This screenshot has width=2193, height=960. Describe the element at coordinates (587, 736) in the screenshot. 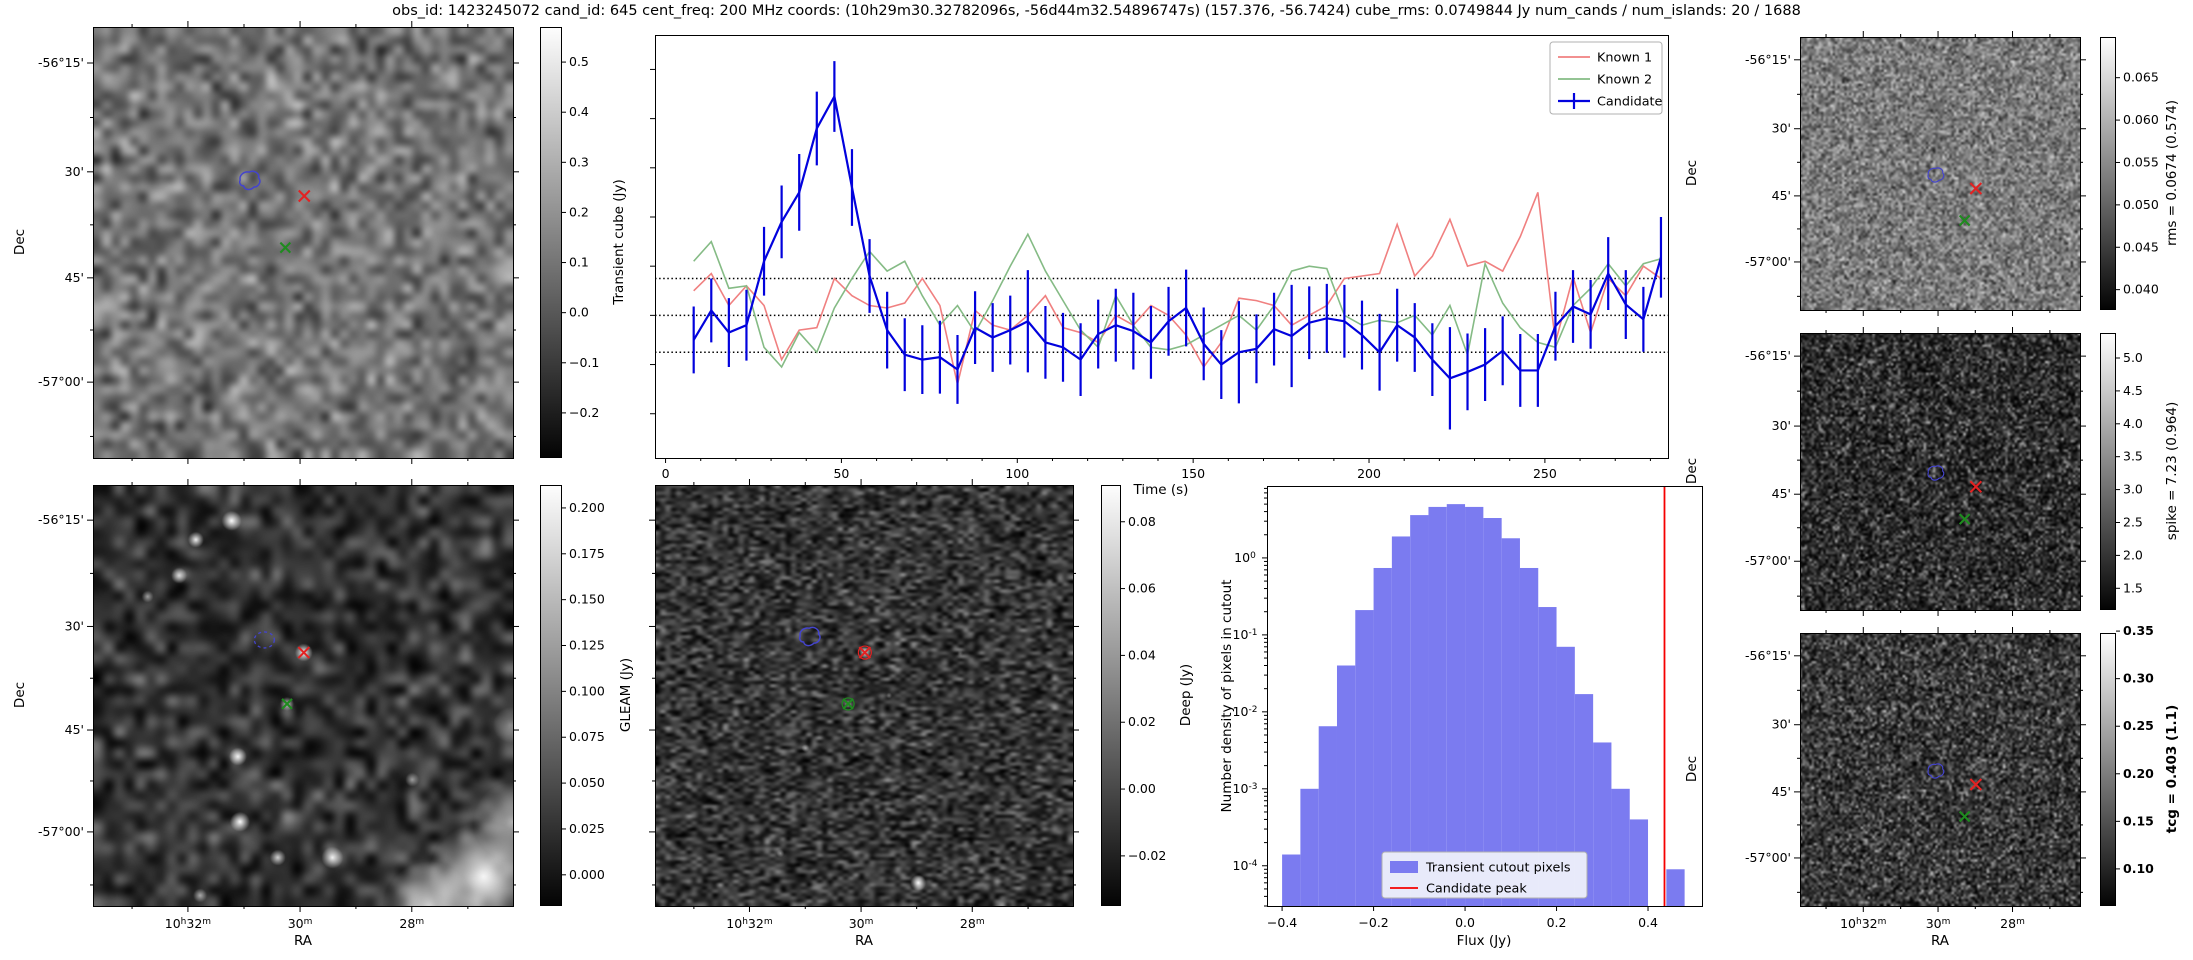

I see `svg-text: 0.075` at that location.